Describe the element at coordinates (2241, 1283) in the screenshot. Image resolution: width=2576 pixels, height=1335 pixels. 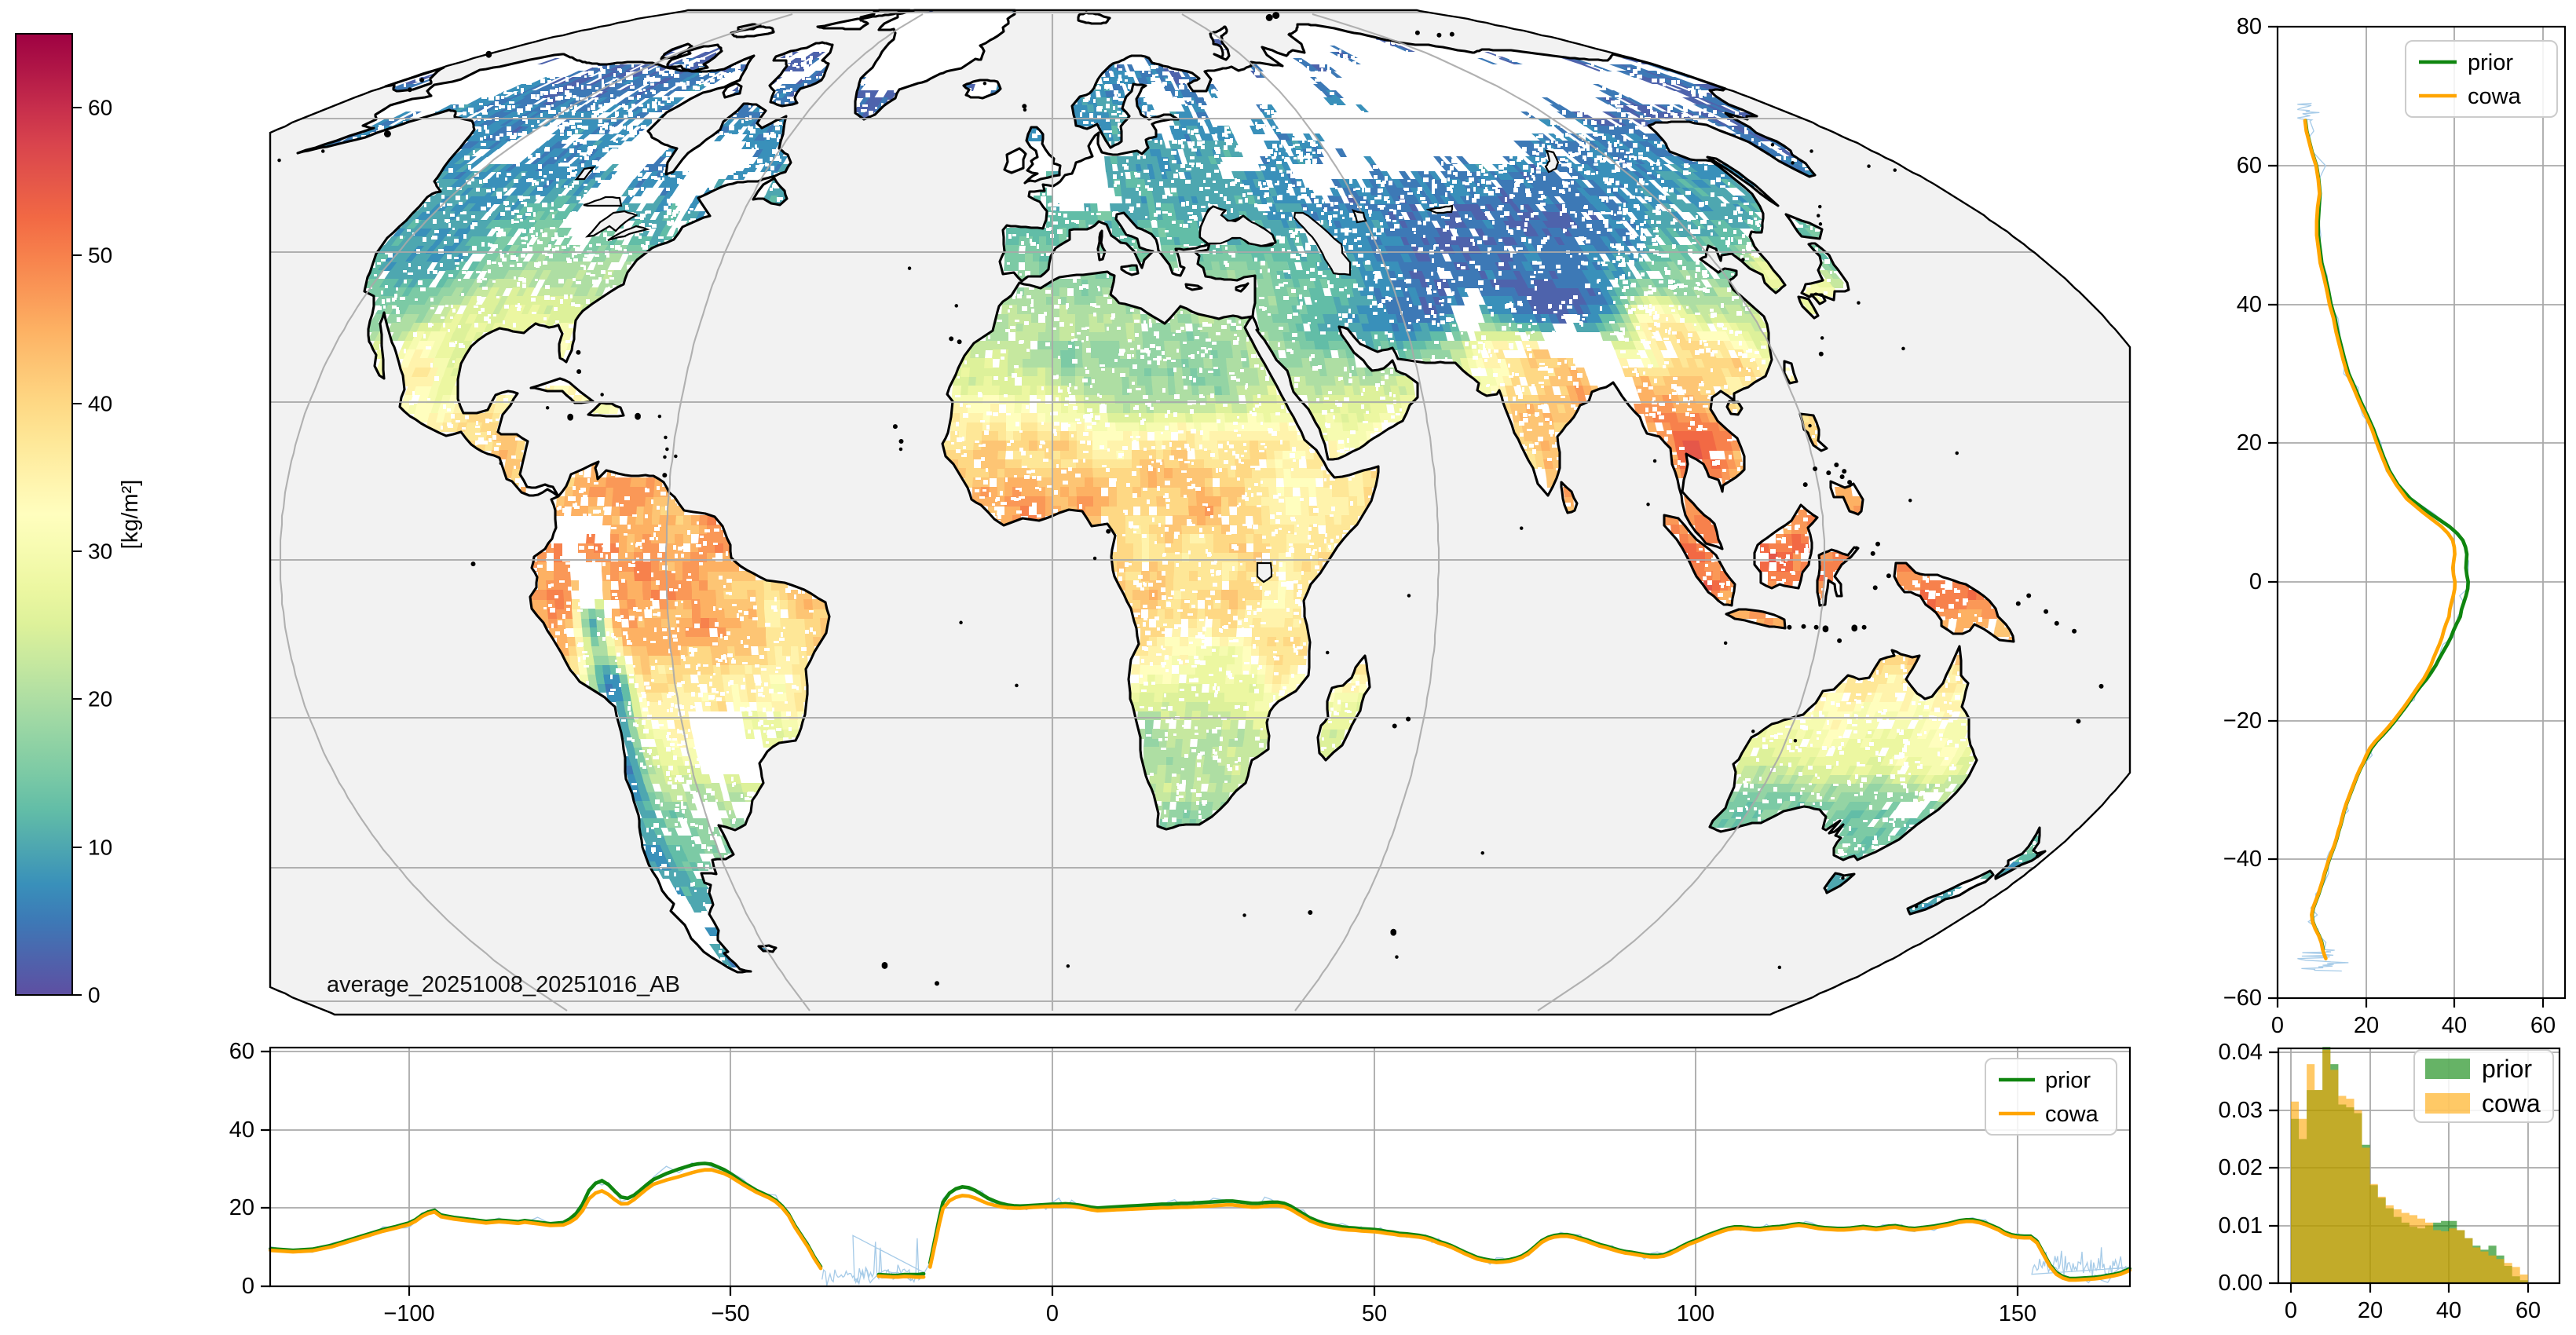
I see `svg-text: 0.00` at that location.